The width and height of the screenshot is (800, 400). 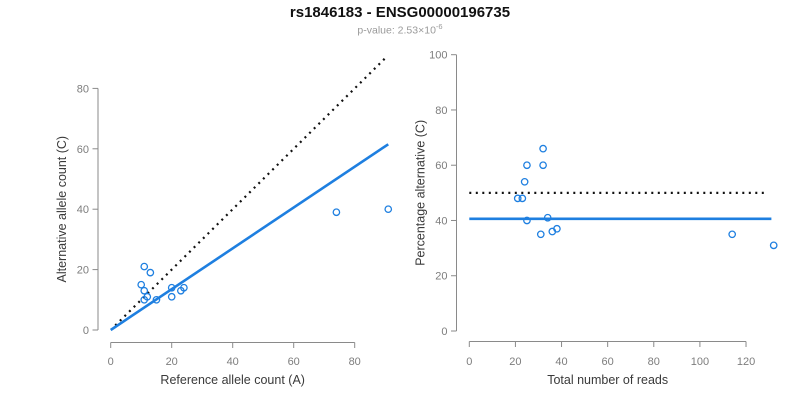 What do you see at coordinates (400, 12) in the screenshot?
I see `figure-title: rs1846183 - ENSG00000196735` at bounding box center [400, 12].